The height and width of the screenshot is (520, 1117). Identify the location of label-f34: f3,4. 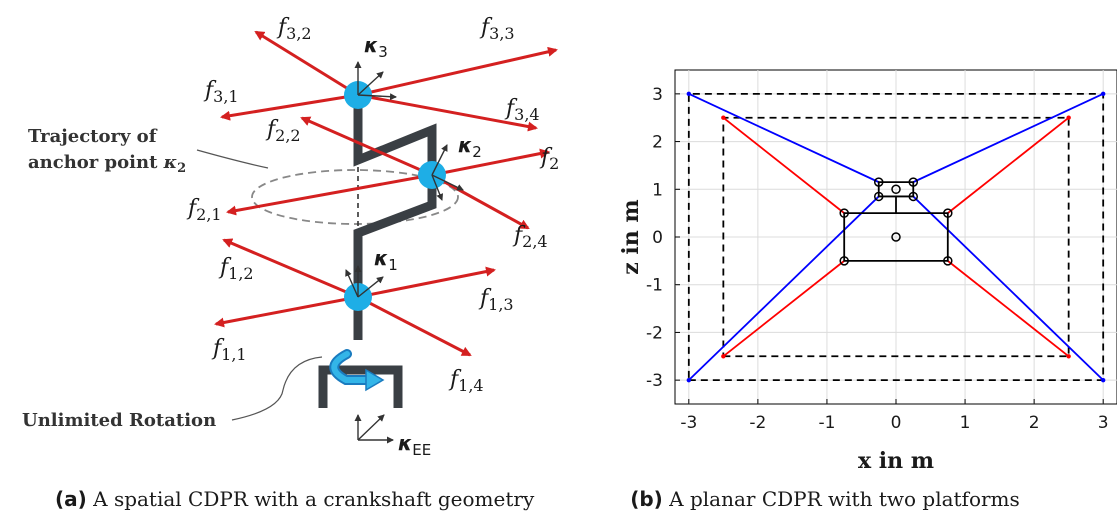
(522, 110).